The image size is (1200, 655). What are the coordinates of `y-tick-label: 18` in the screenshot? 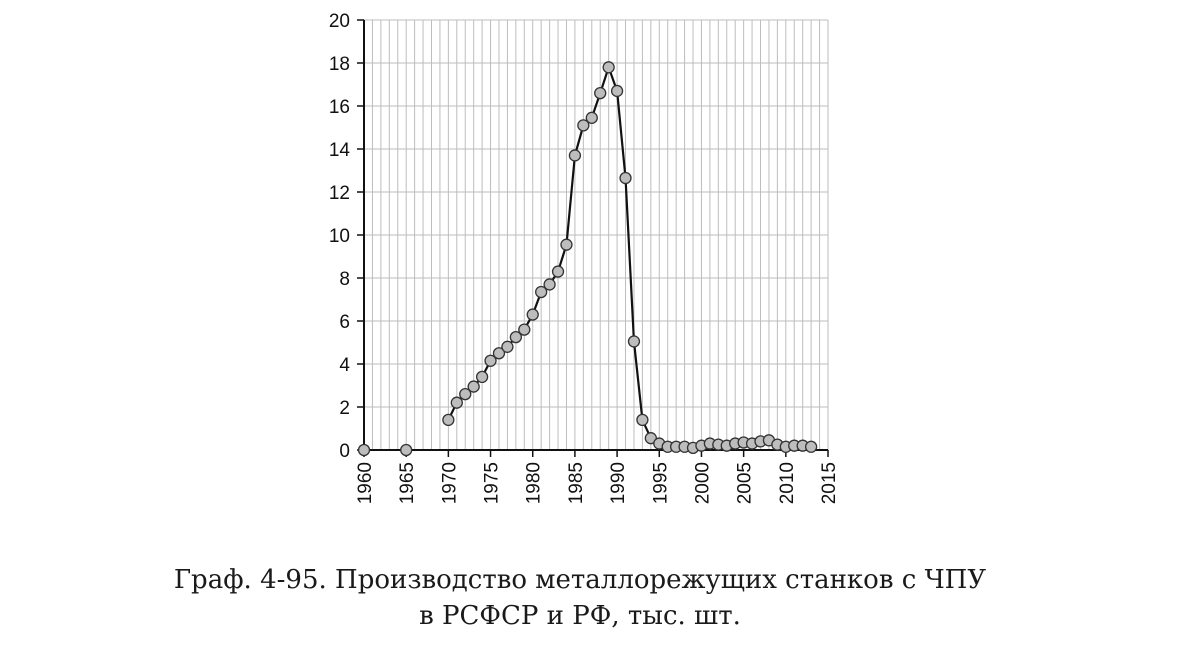 It's located at (339, 64).